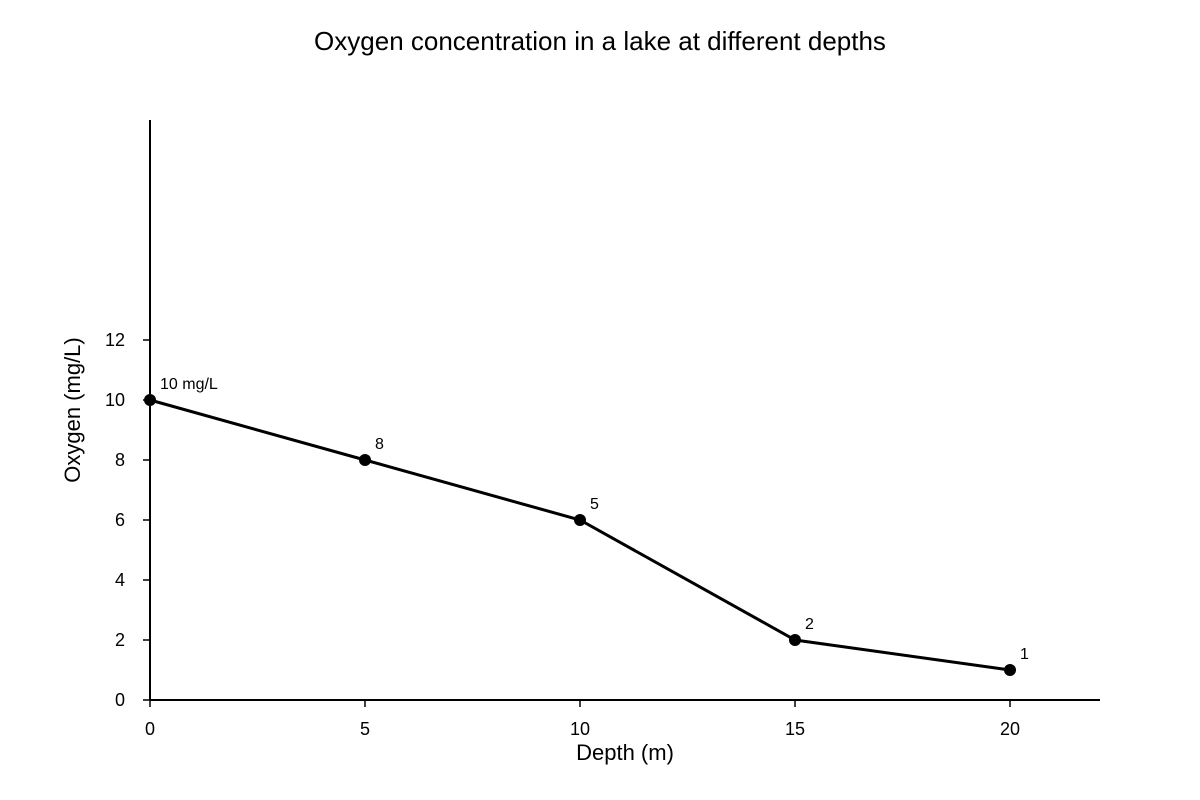  What do you see at coordinates (625, 752) in the screenshot?
I see `x-axis-title: Depth (m)` at bounding box center [625, 752].